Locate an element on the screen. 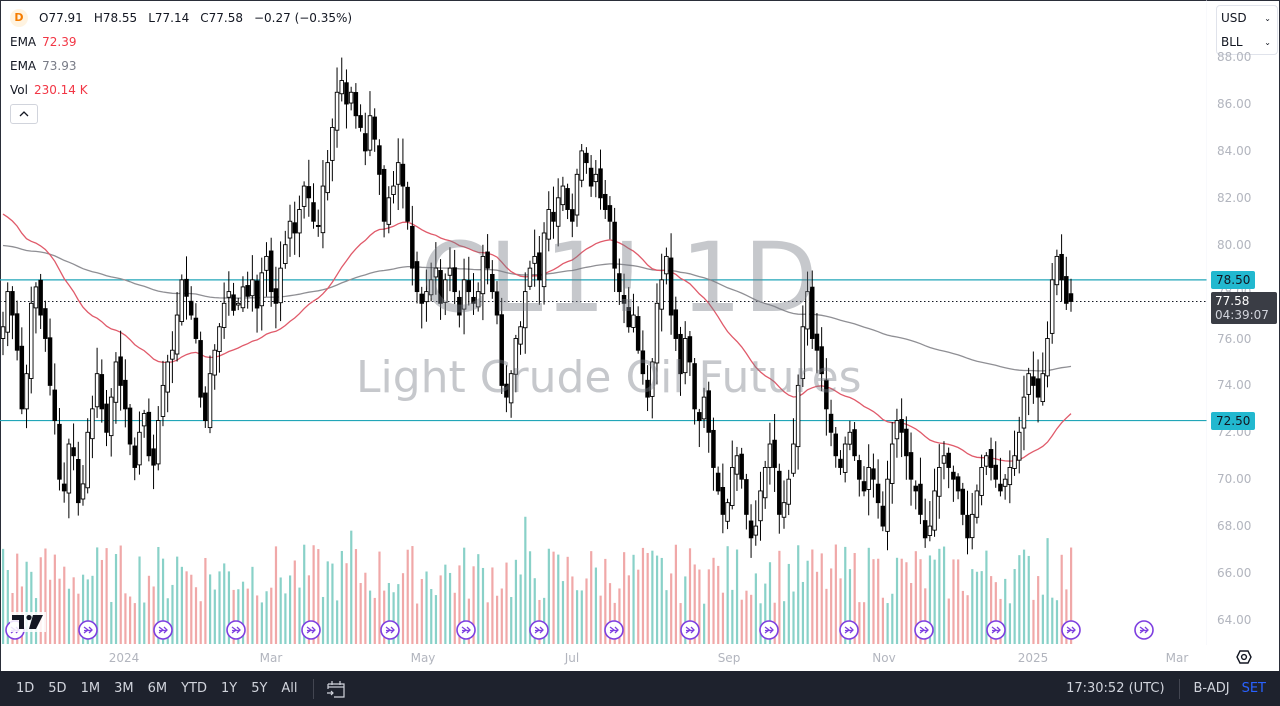 This screenshot has width=1280, height=706. time-tick-label: Jul is located at coordinates (572, 658).